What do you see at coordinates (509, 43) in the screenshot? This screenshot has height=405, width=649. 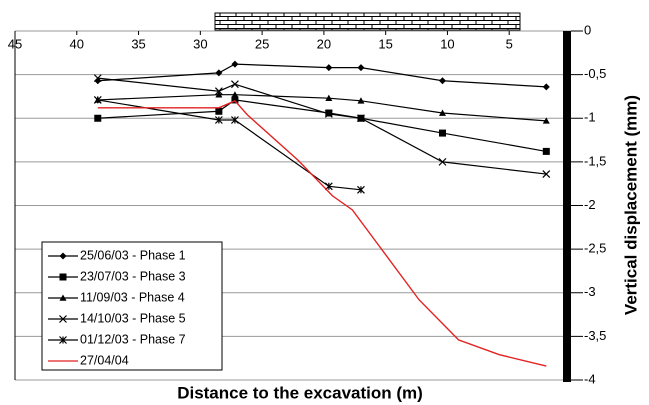 I see `x-tick-label: 5` at bounding box center [509, 43].